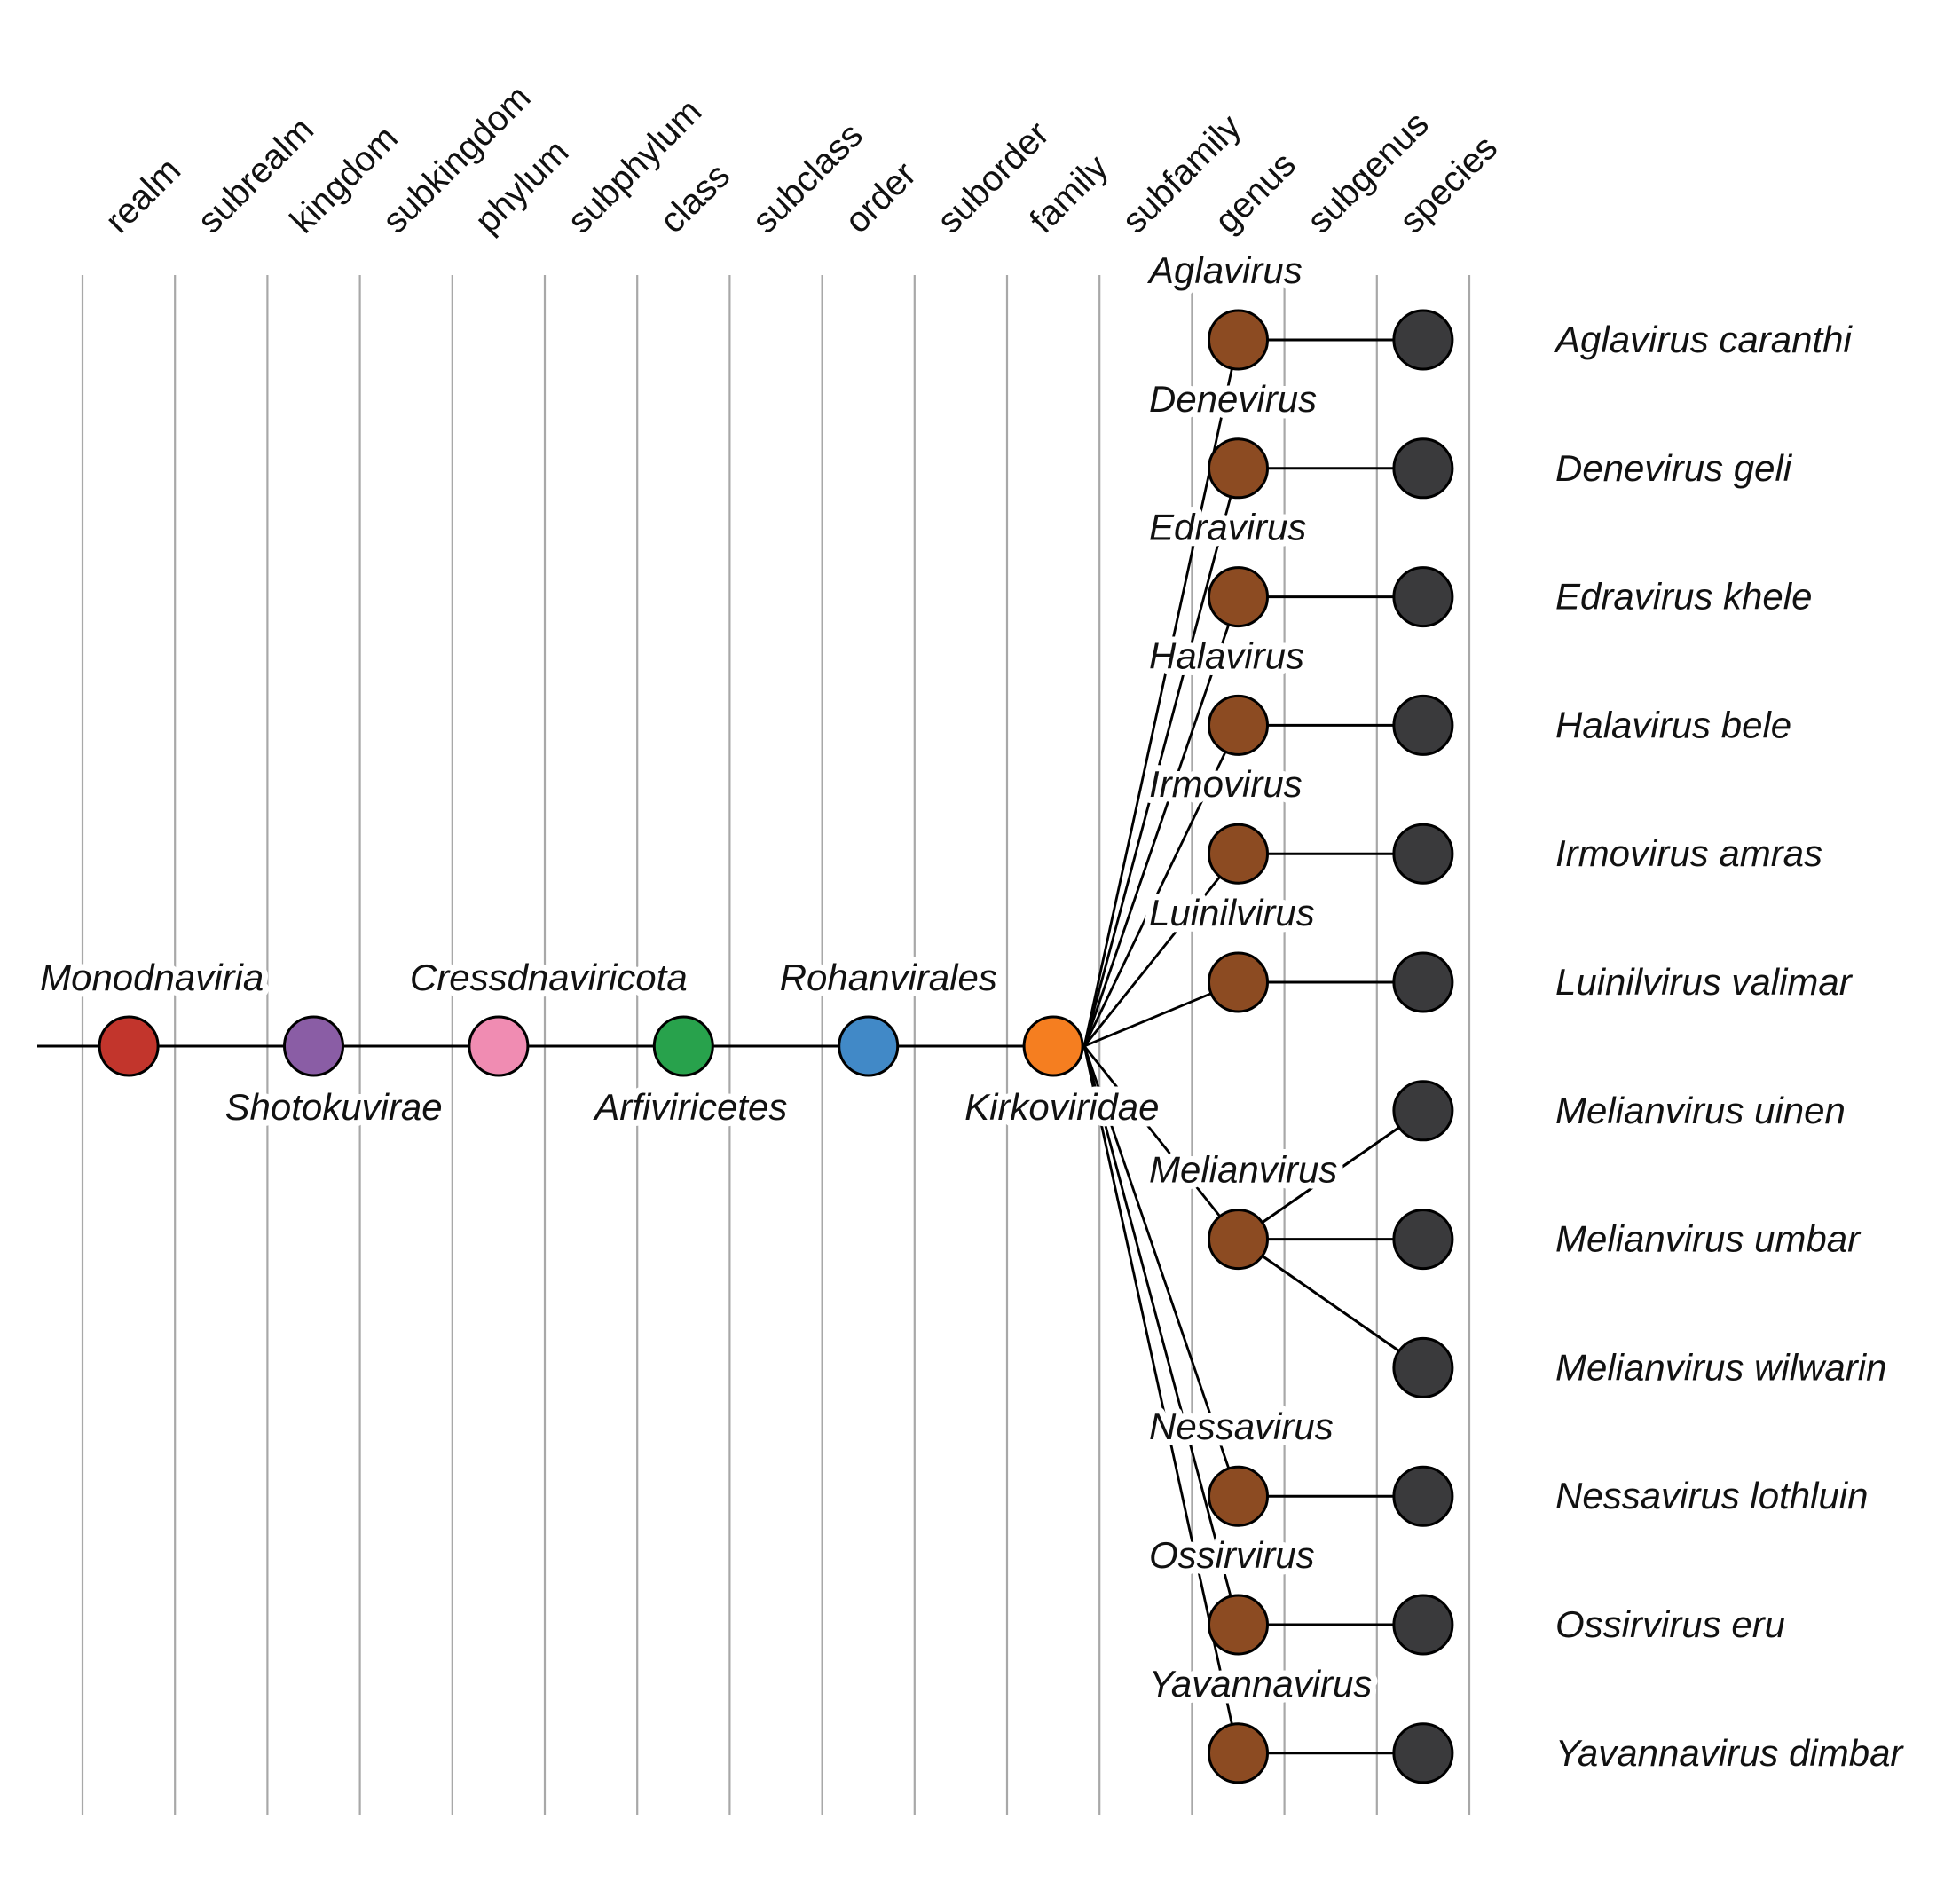 This screenshot has height=1882, width=1960. What do you see at coordinates (1162, 1142) in the screenshot?
I see `family-to-genus-link-melianvirus` at bounding box center [1162, 1142].